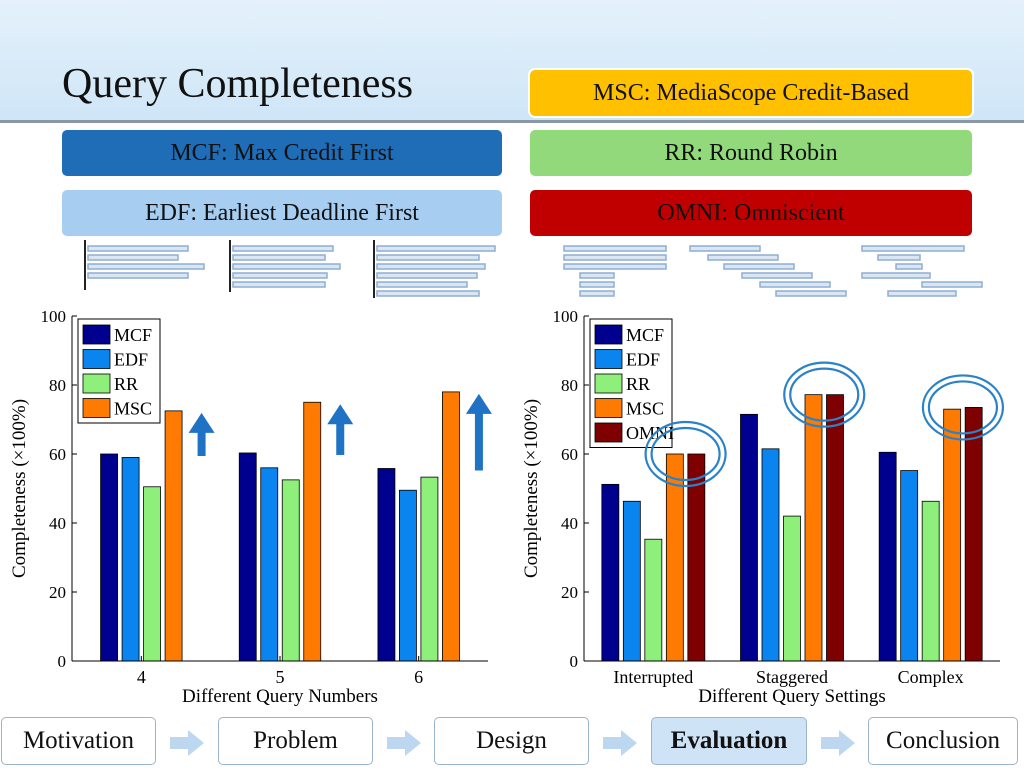  I want to click on query-numbers-diagram, so click(290, 269).